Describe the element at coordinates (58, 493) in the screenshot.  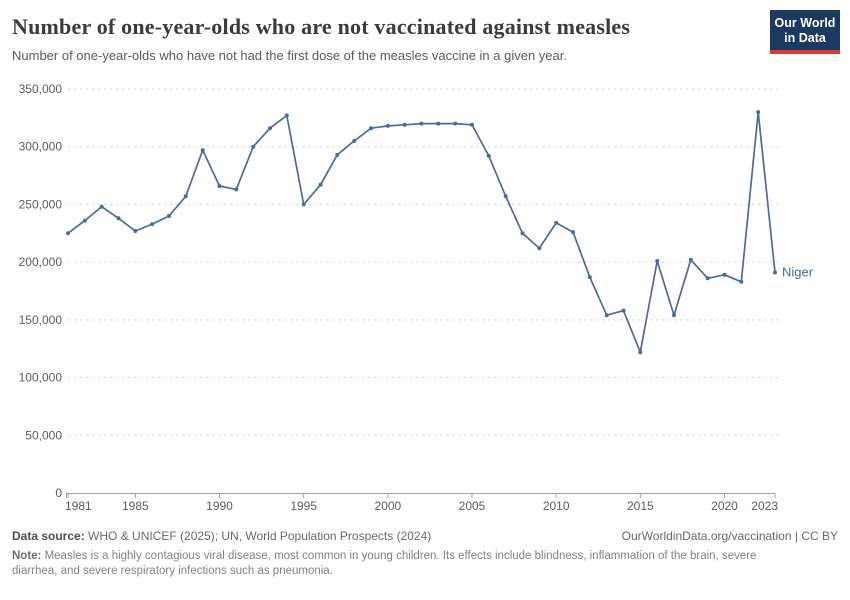
I see `y-axis-tick-label: 0` at that location.